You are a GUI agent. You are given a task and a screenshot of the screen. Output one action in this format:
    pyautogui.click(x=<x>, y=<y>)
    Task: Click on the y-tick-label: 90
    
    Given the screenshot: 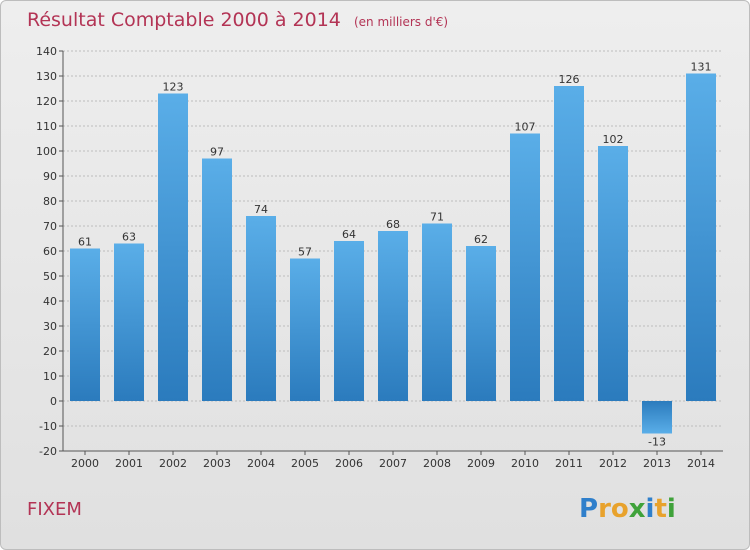 What is the action you would take?
    pyautogui.click(x=50, y=176)
    